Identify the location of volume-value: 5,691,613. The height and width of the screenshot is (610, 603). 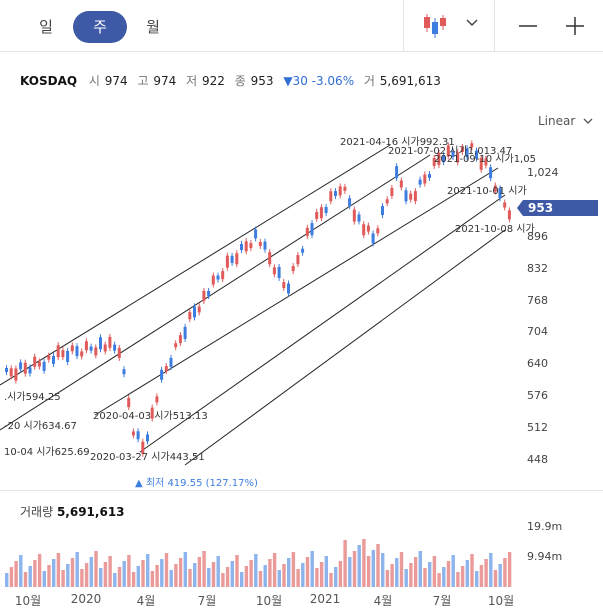
(410, 81).